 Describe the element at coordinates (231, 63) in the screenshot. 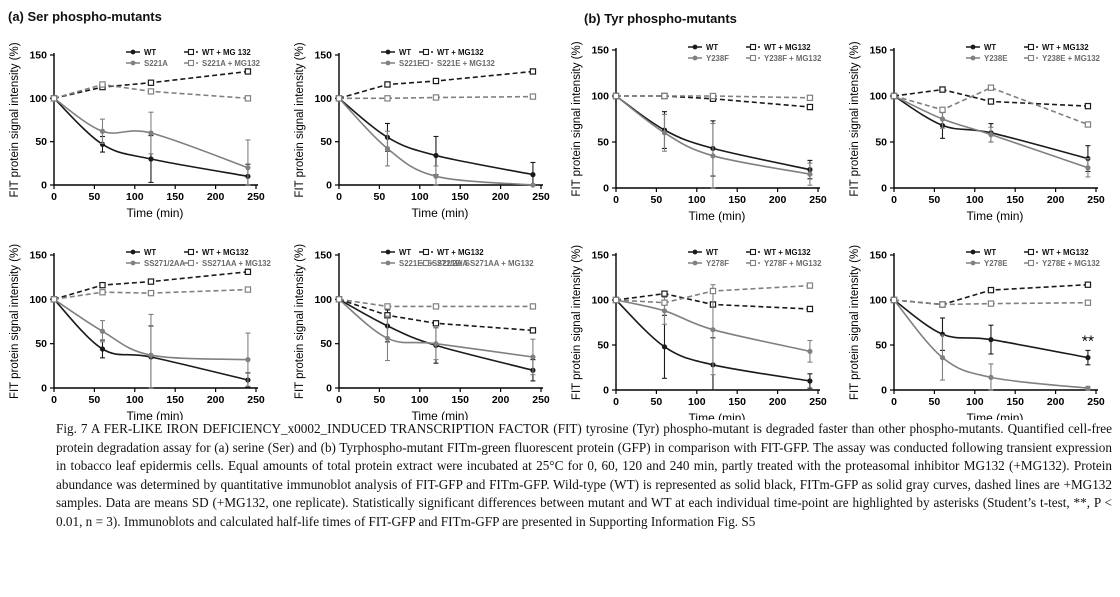

I see `legend-label: S221A + MG132` at that location.